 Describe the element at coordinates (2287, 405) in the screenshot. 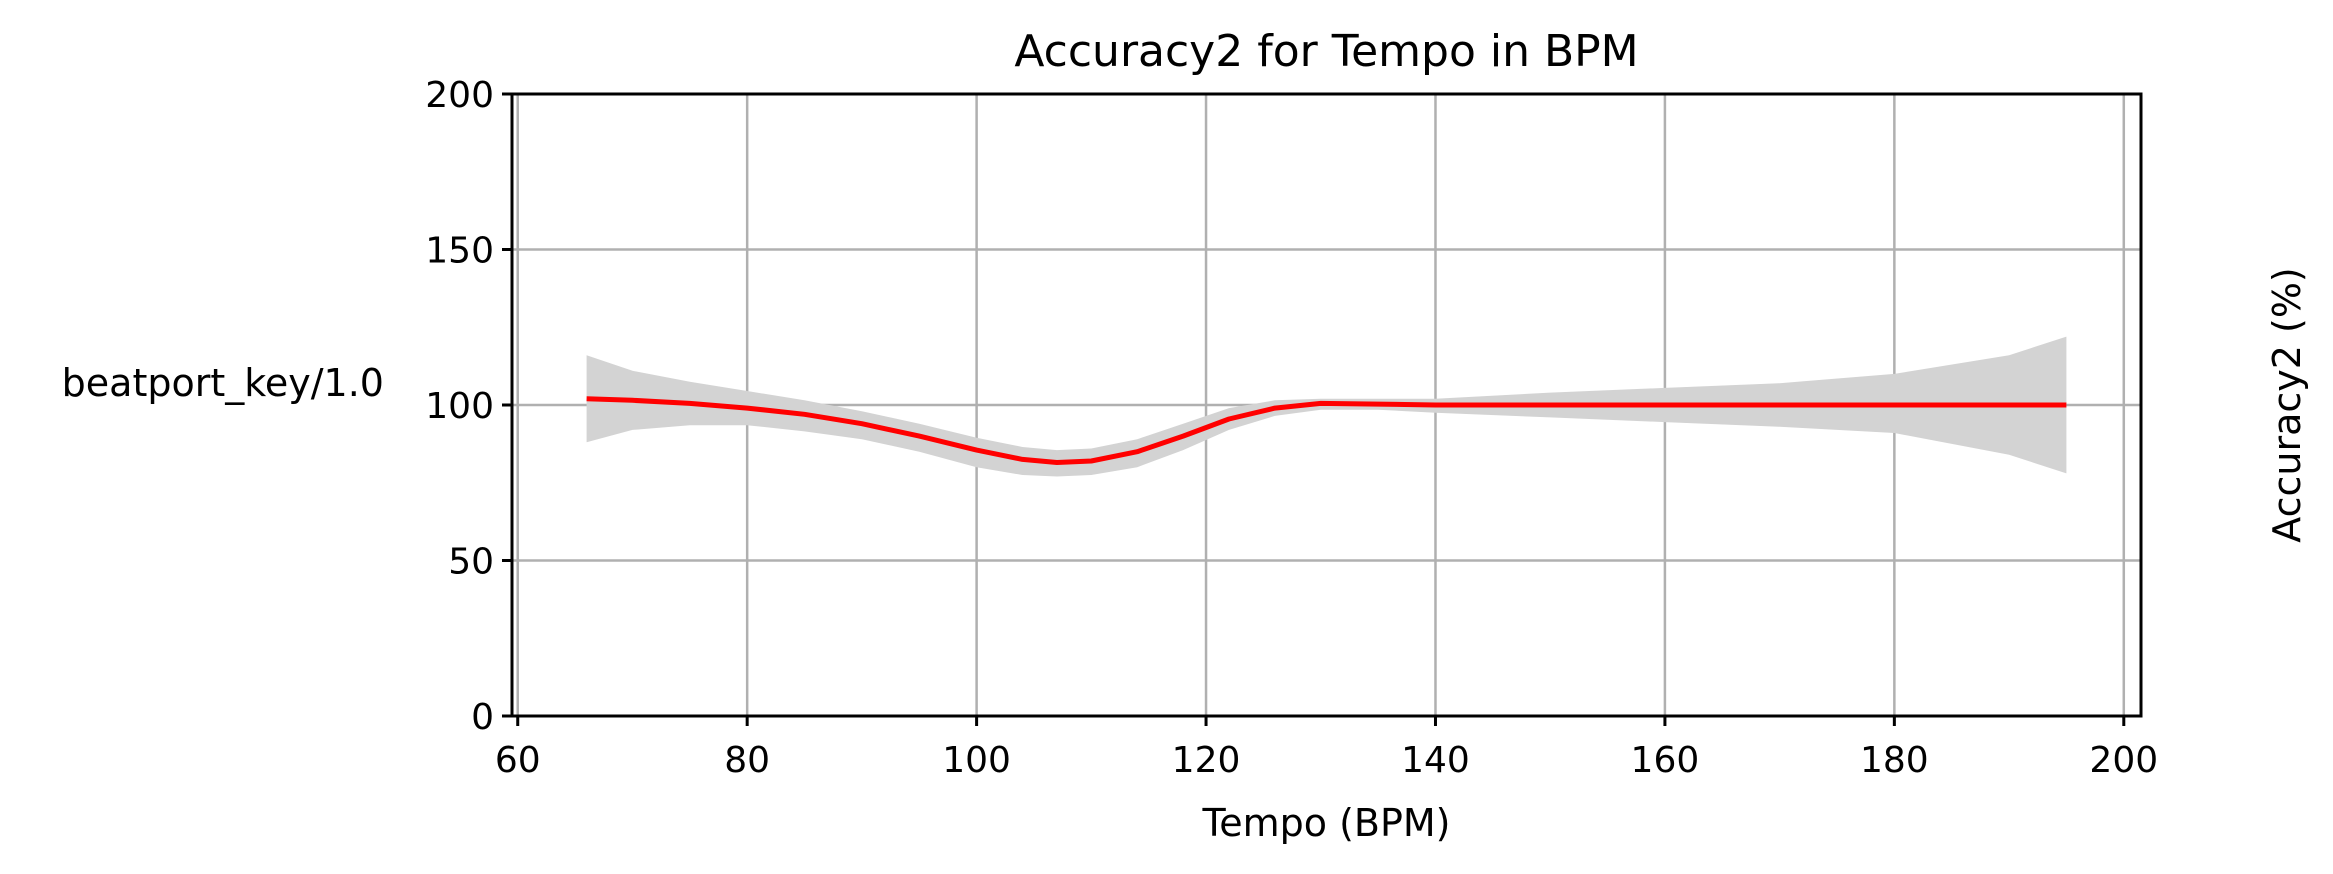

I see `y-axis-title: Accuracy2 (%)` at that location.